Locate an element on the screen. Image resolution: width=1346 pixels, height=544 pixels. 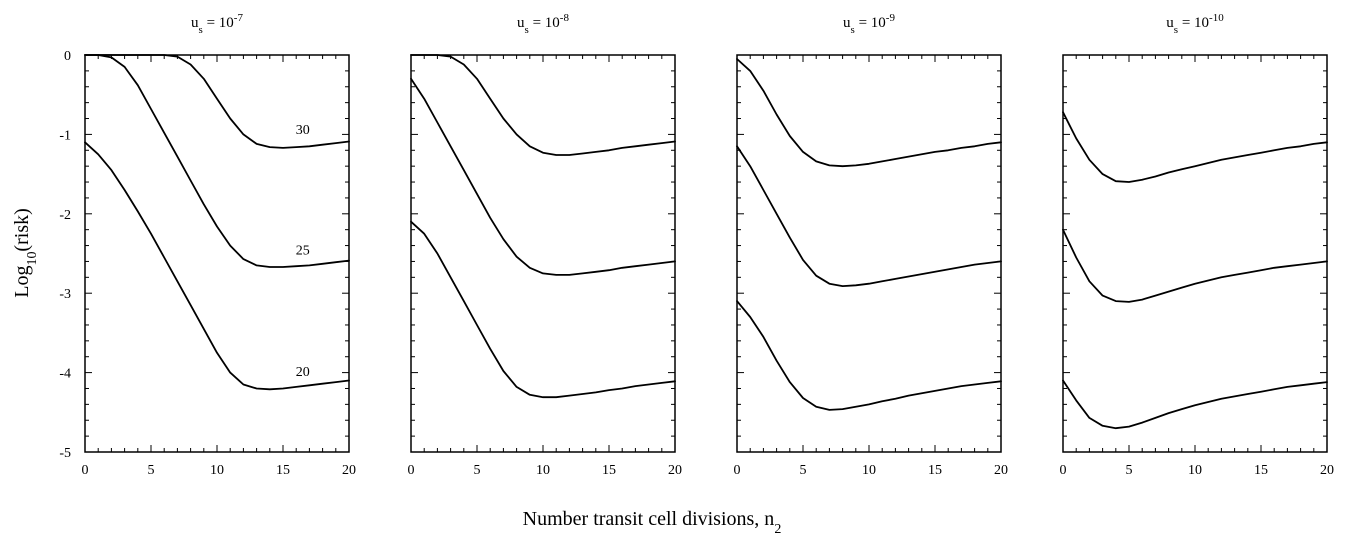
panel-title: us = 10-8 is located at coordinates (543, 24).